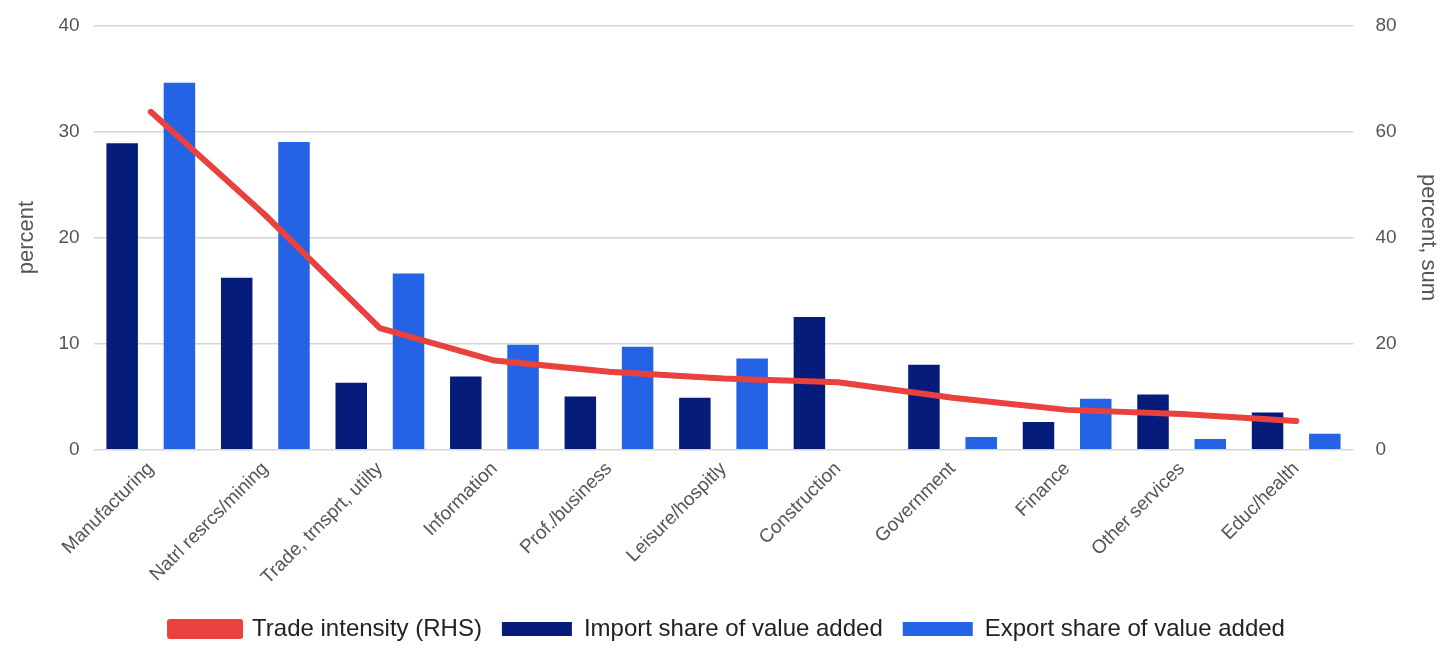 The image size is (1455, 656). Describe the element at coordinates (69, 342) in the screenshot. I see `y-tick-label: 10` at that location.